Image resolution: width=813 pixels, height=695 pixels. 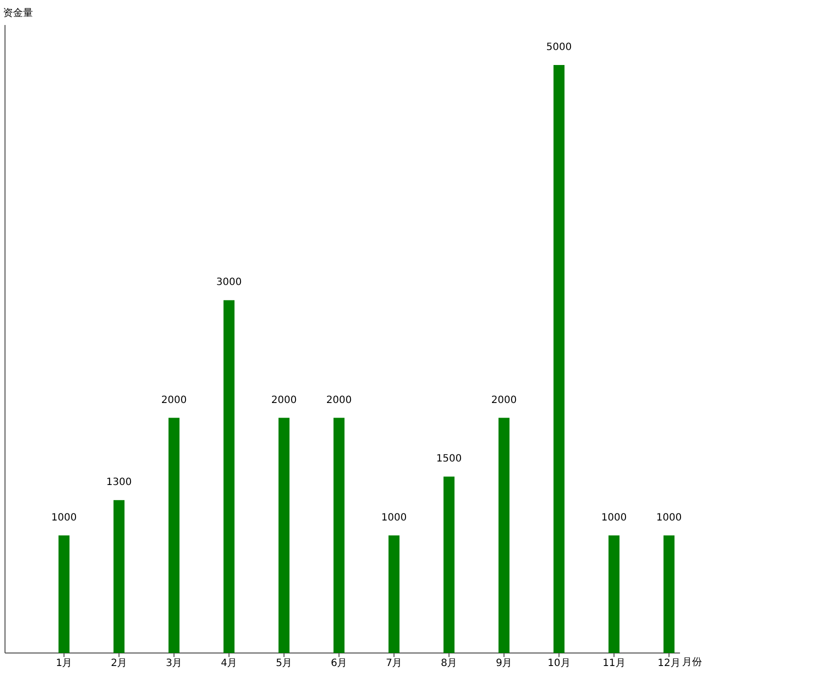 I want to click on x-tick-label: 7月, so click(x=394, y=663).